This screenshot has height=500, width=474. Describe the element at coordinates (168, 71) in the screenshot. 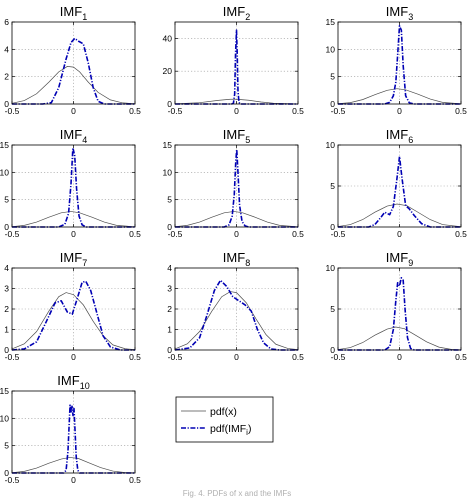

I see `y-tick-label: 20` at that location.